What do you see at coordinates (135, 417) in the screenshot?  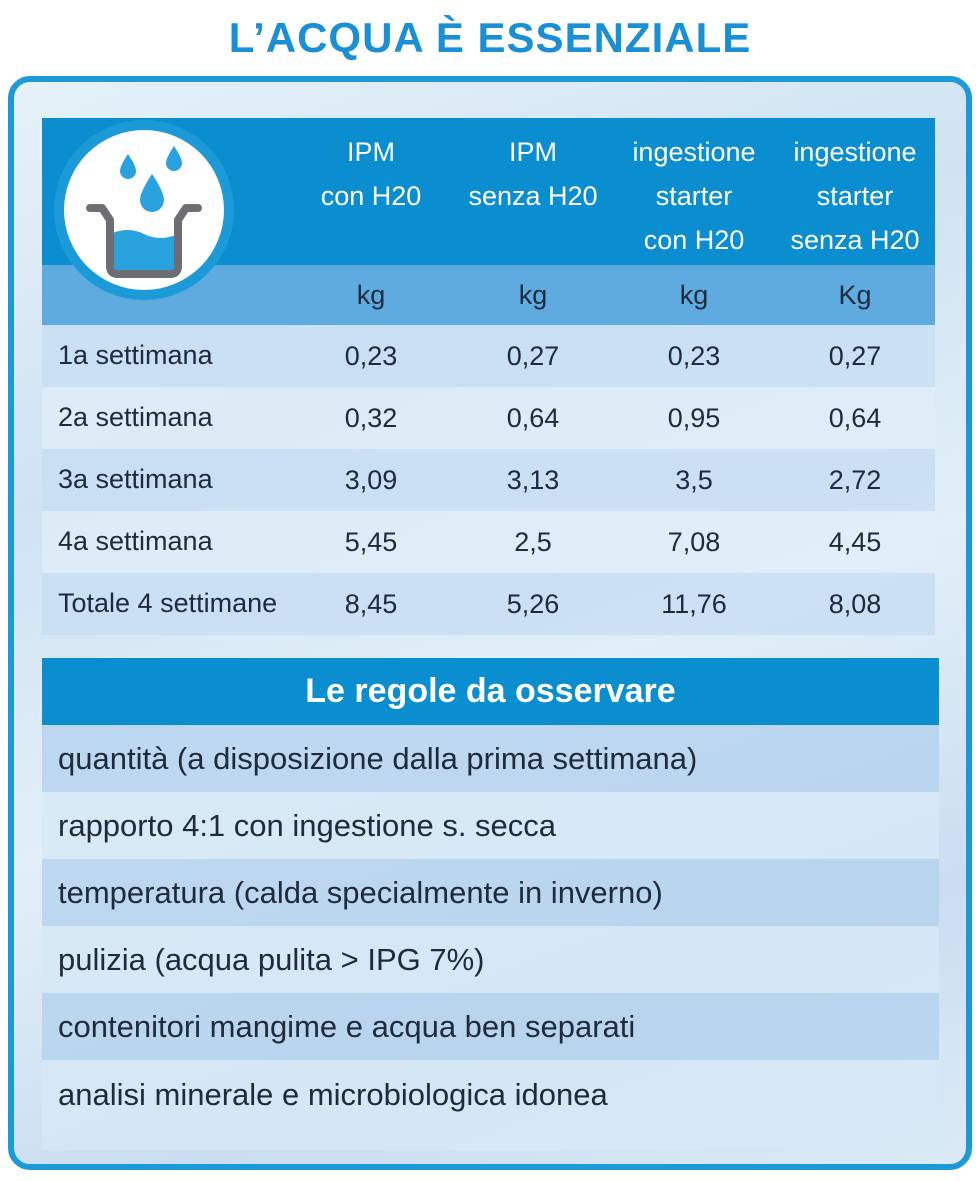 I see `row-label: 2a settimana` at bounding box center [135, 417].